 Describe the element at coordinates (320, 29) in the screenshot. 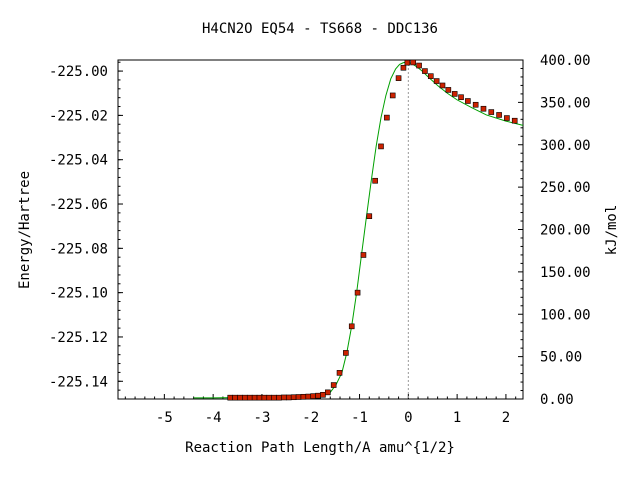

I see `chart-title: H4CN2O EQ54 - TS668 - DDC136` at that location.